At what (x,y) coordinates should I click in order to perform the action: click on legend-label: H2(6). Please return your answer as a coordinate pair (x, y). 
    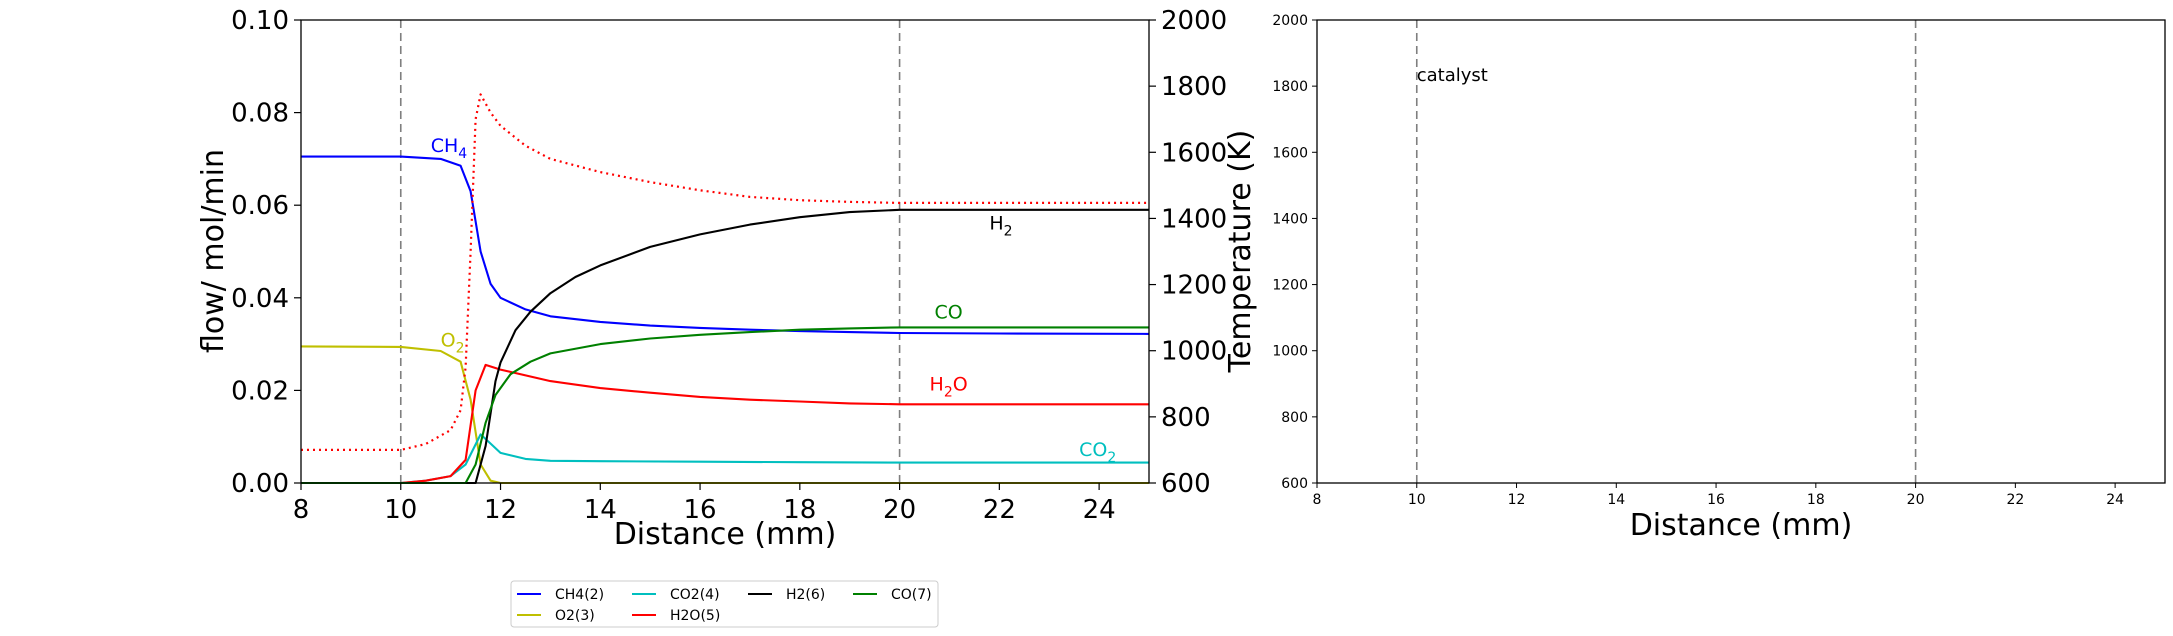
    Looking at the image, I should click on (805, 595).